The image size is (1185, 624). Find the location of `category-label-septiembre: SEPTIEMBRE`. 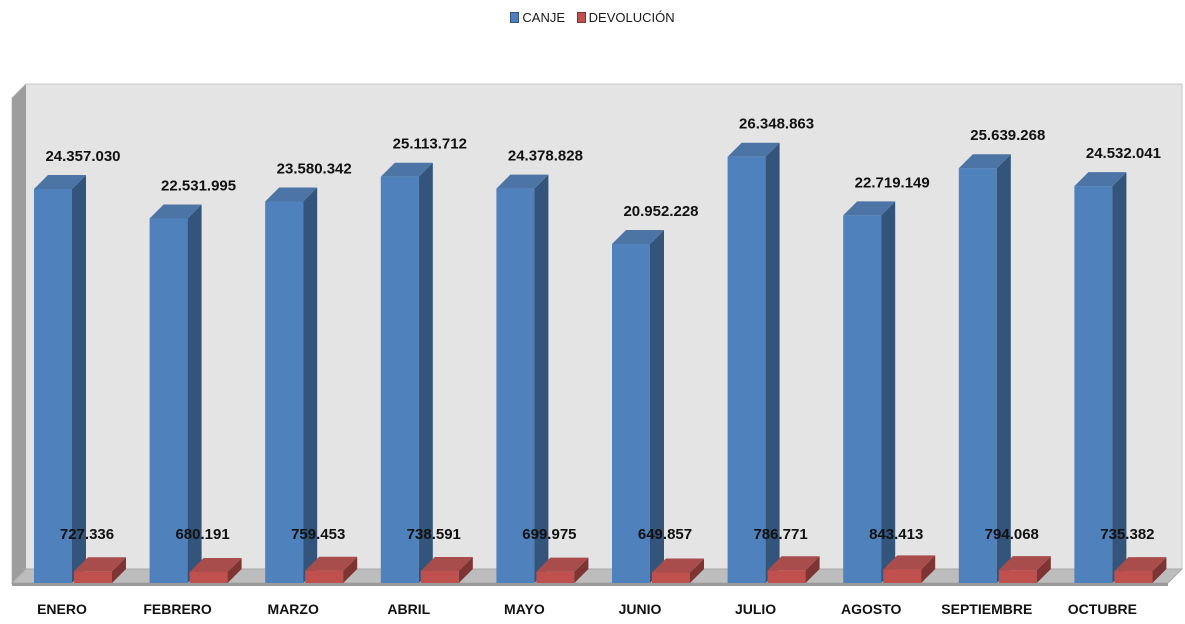

category-label-septiembre: SEPTIEMBRE is located at coordinates (986, 609).